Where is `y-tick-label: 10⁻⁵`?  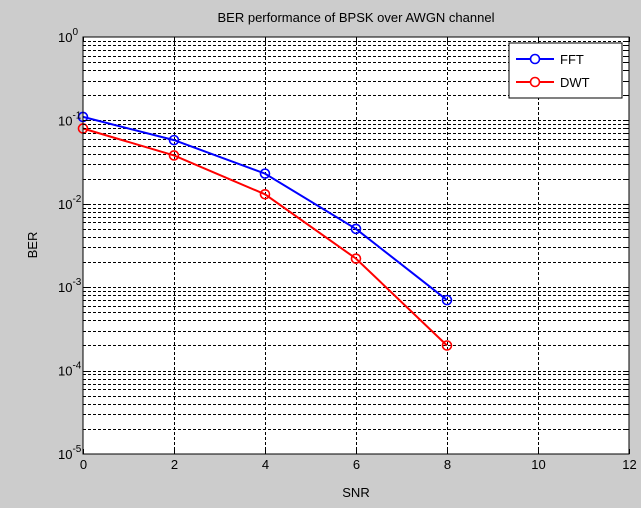 y-tick-label: 10⁻⁵ is located at coordinates (70, 453).